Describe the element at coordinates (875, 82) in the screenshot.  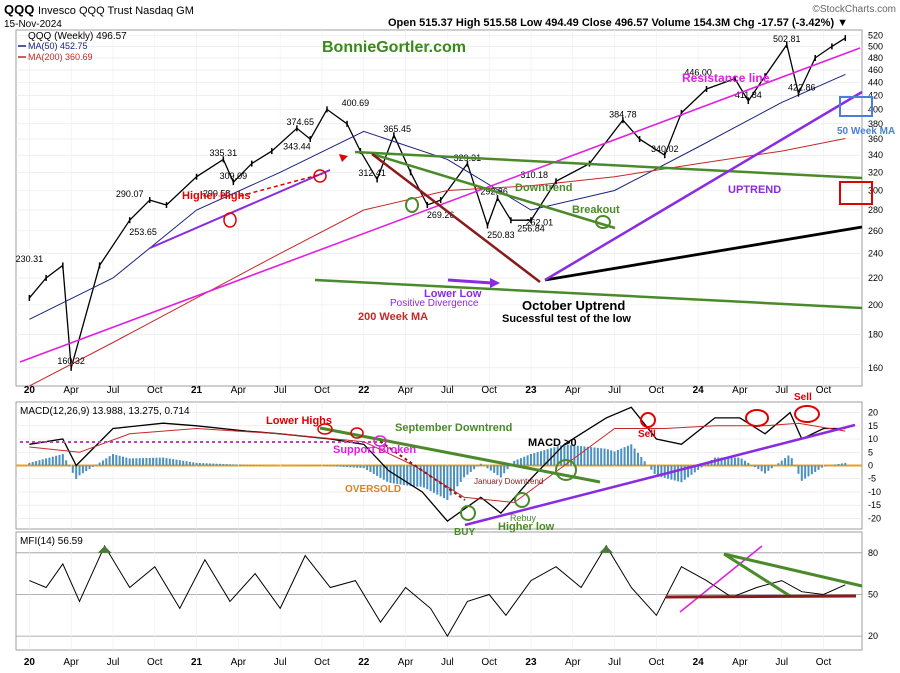
I see `price-y-tick-label: 440` at that location.